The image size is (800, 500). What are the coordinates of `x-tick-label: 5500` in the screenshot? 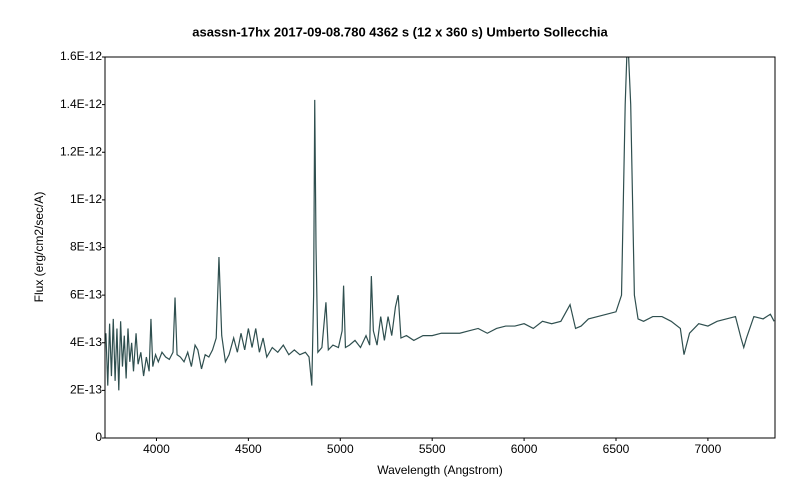 It's located at (432, 449).